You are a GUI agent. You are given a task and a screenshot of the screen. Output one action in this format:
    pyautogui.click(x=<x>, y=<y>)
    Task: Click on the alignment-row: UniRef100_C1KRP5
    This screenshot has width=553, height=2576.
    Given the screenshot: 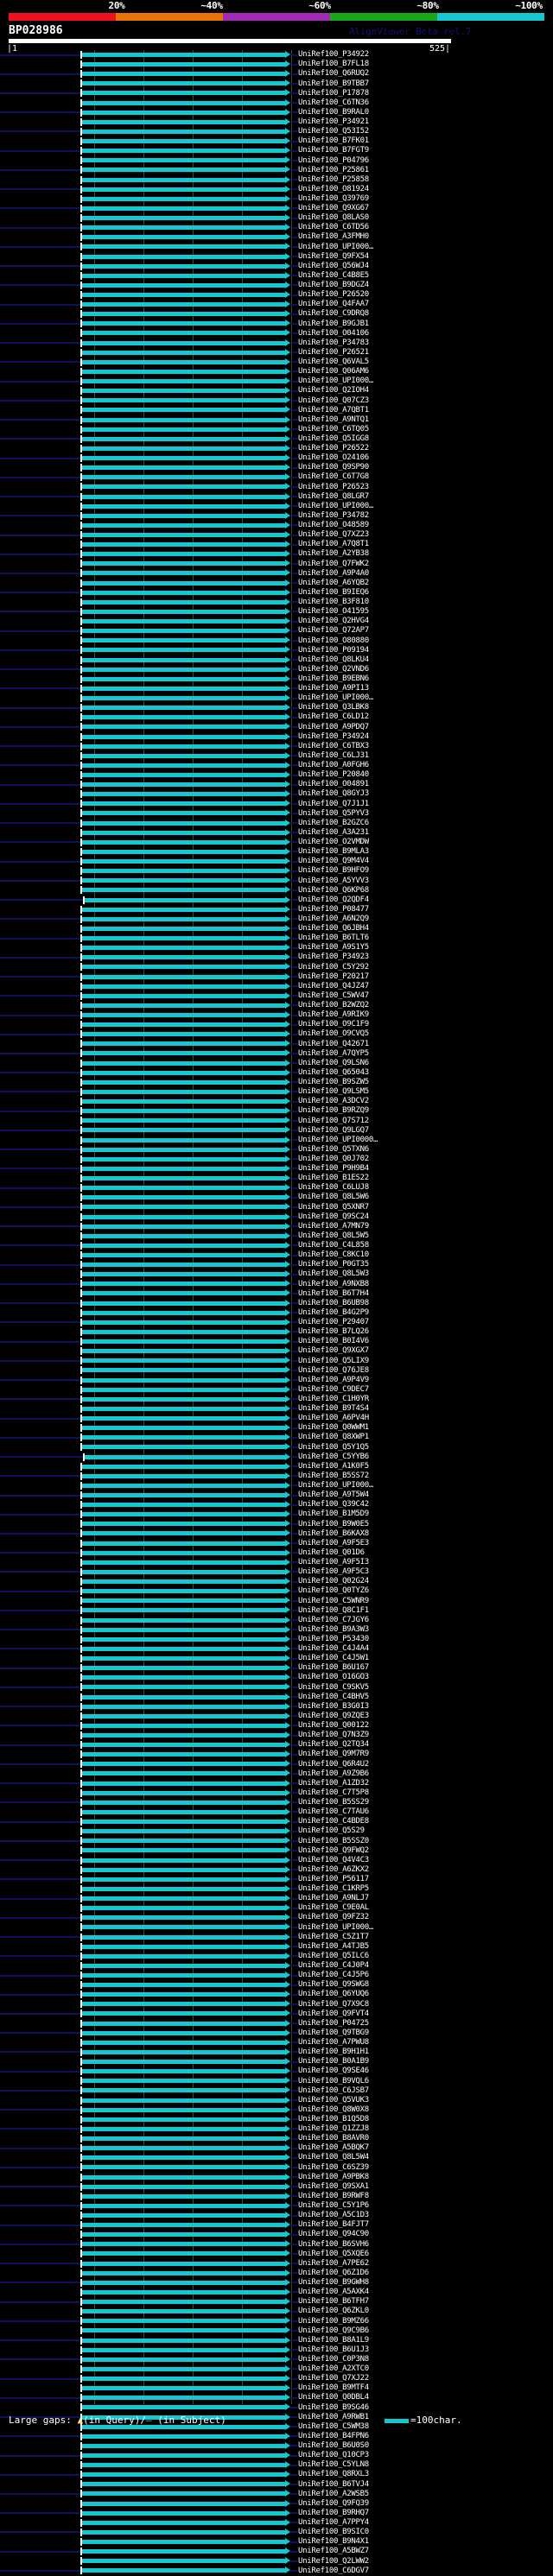 What is the action you would take?
    pyautogui.click(x=276, y=1889)
    